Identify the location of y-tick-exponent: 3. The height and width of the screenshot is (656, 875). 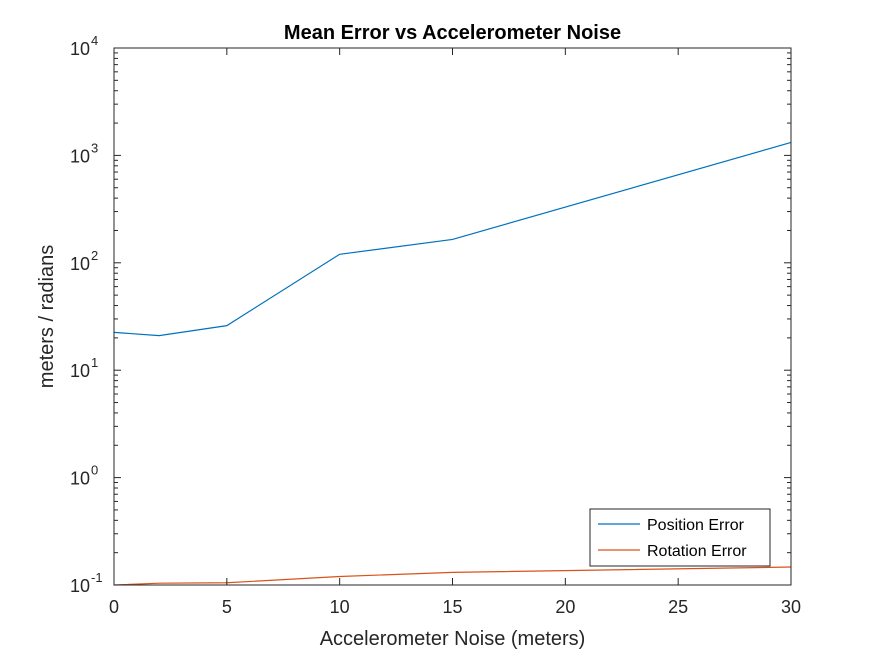
(94, 147).